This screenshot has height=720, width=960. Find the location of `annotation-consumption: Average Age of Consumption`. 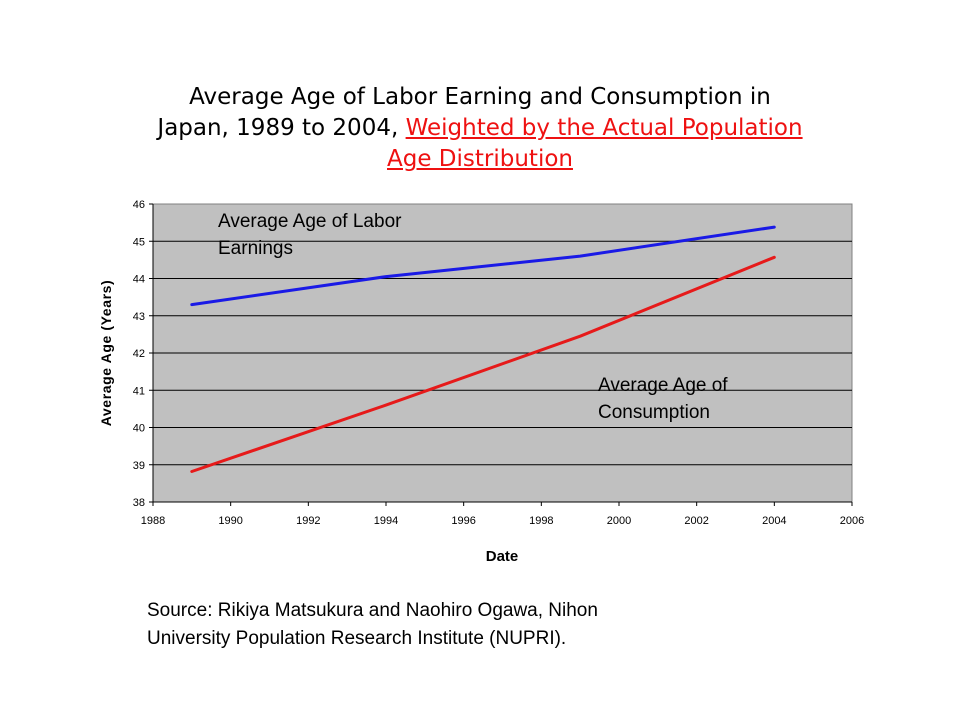

annotation-consumption: Average Age of Consumption is located at coordinates (663, 399).